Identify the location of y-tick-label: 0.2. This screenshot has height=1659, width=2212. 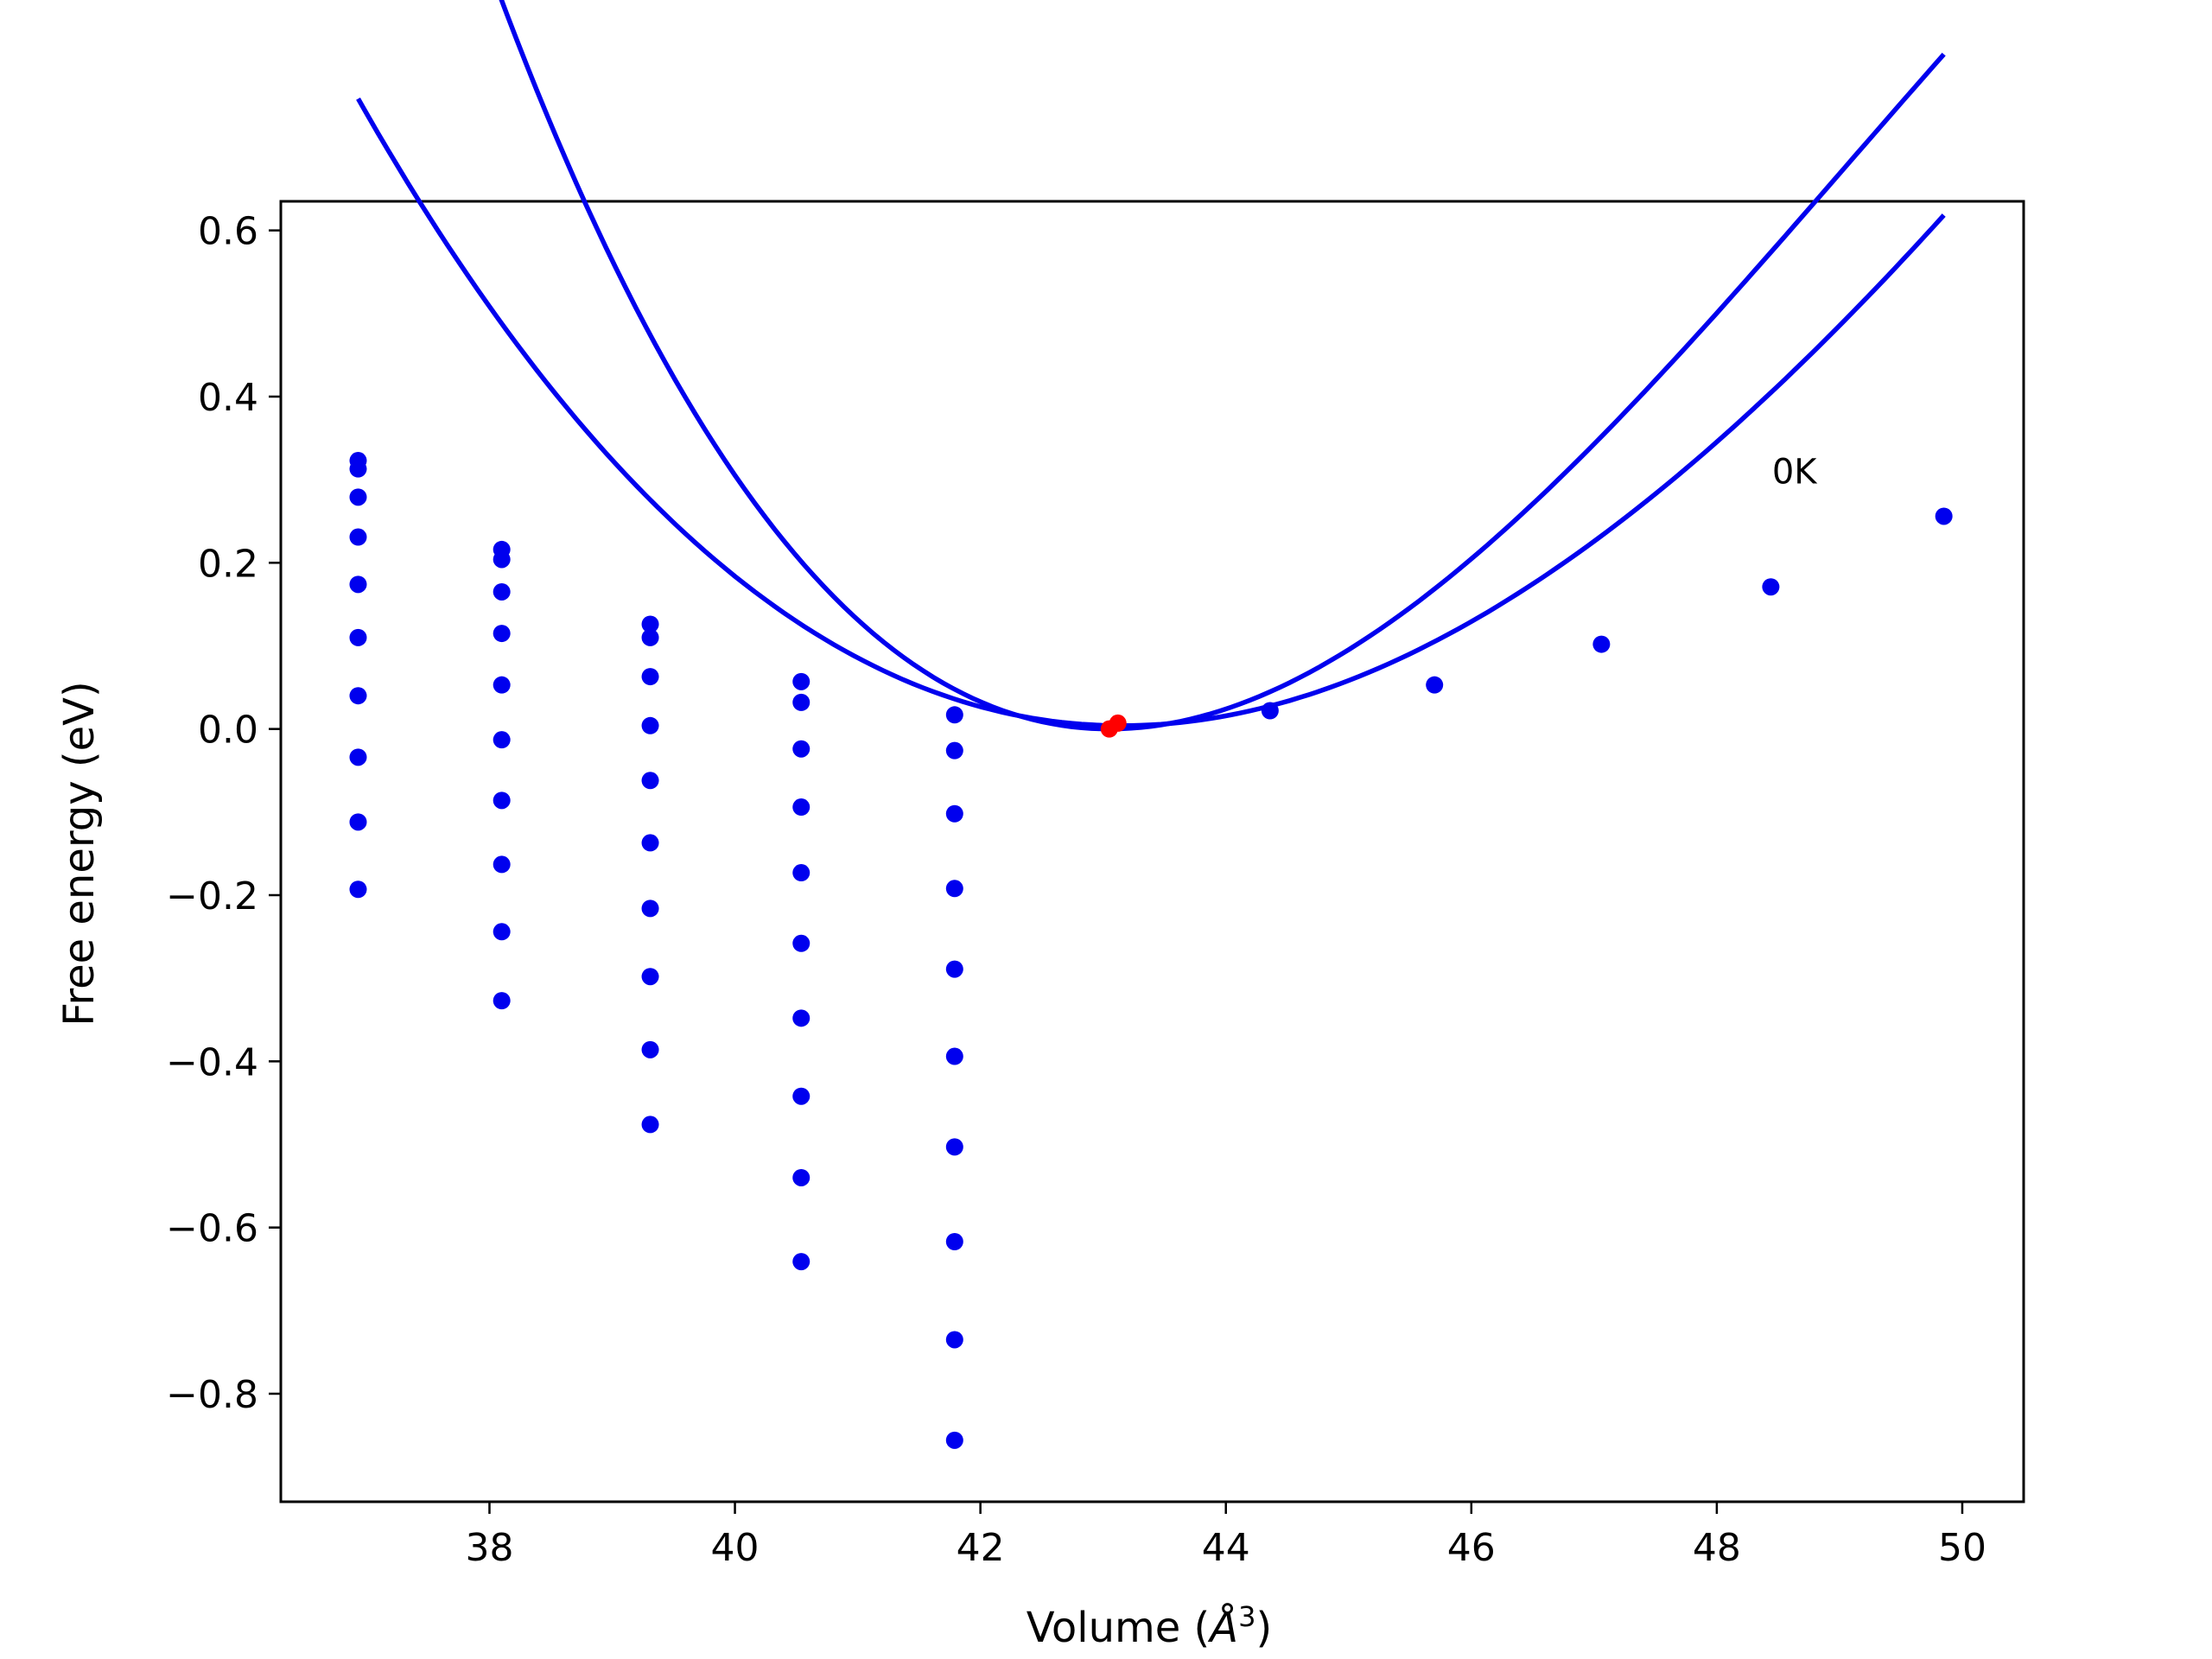
(228, 564).